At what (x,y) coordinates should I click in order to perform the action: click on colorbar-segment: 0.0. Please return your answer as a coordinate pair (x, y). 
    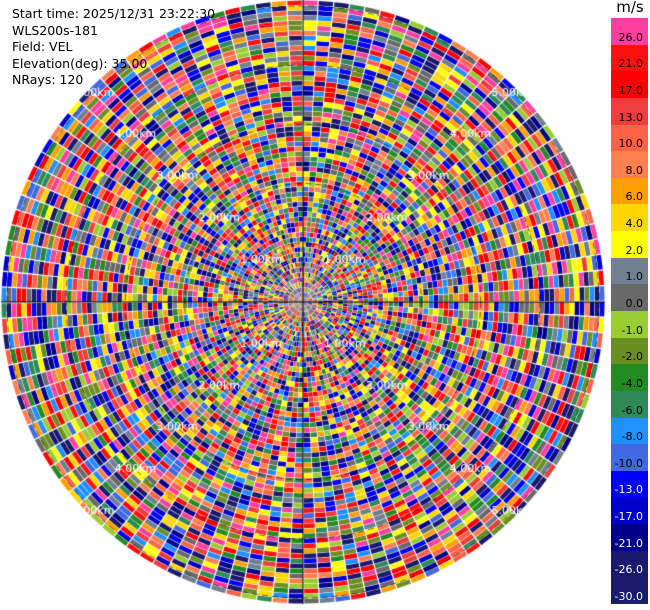
    Looking at the image, I should click on (629, 298).